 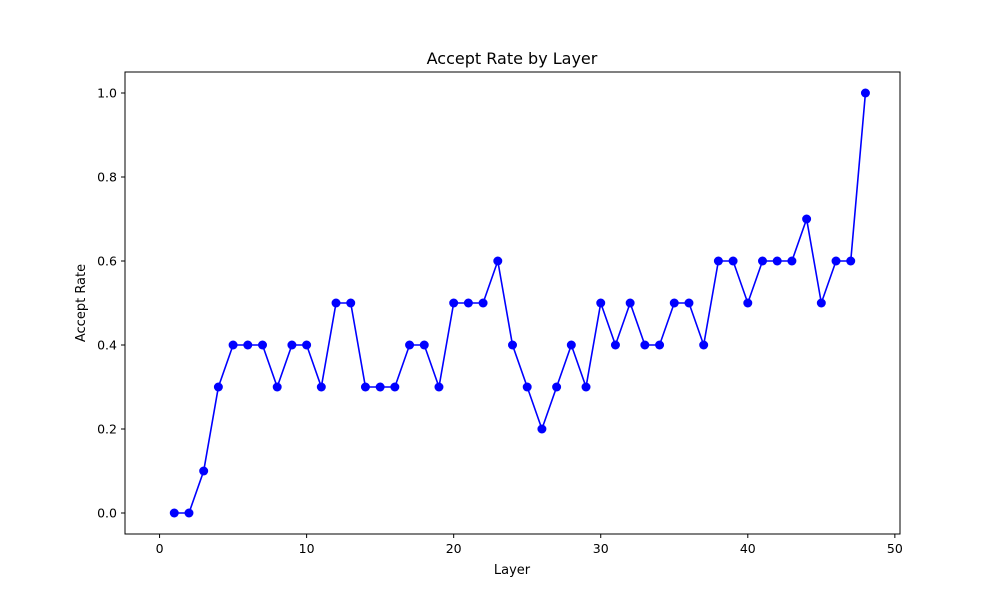 What do you see at coordinates (512, 58) in the screenshot?
I see `chart-title: Accept Rate by Layer` at bounding box center [512, 58].